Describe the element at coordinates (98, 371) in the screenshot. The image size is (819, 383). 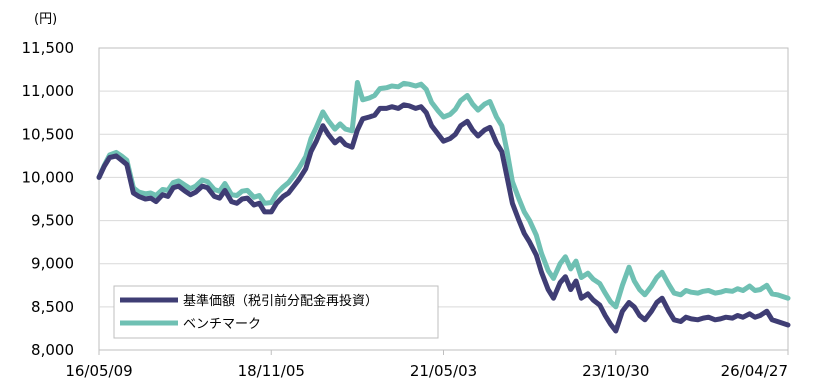
I see `x-tick-label: 16/05/09` at that location.